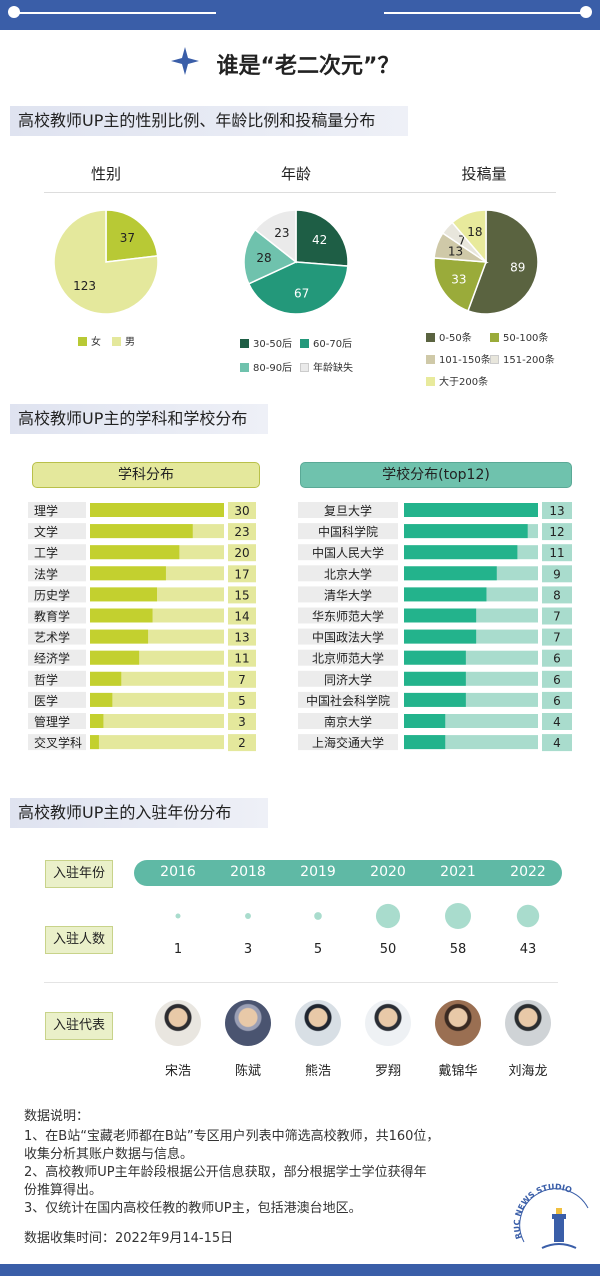  Describe the element at coordinates (557, 574) in the screenshot. I see `bar-value-label: 9` at that location.